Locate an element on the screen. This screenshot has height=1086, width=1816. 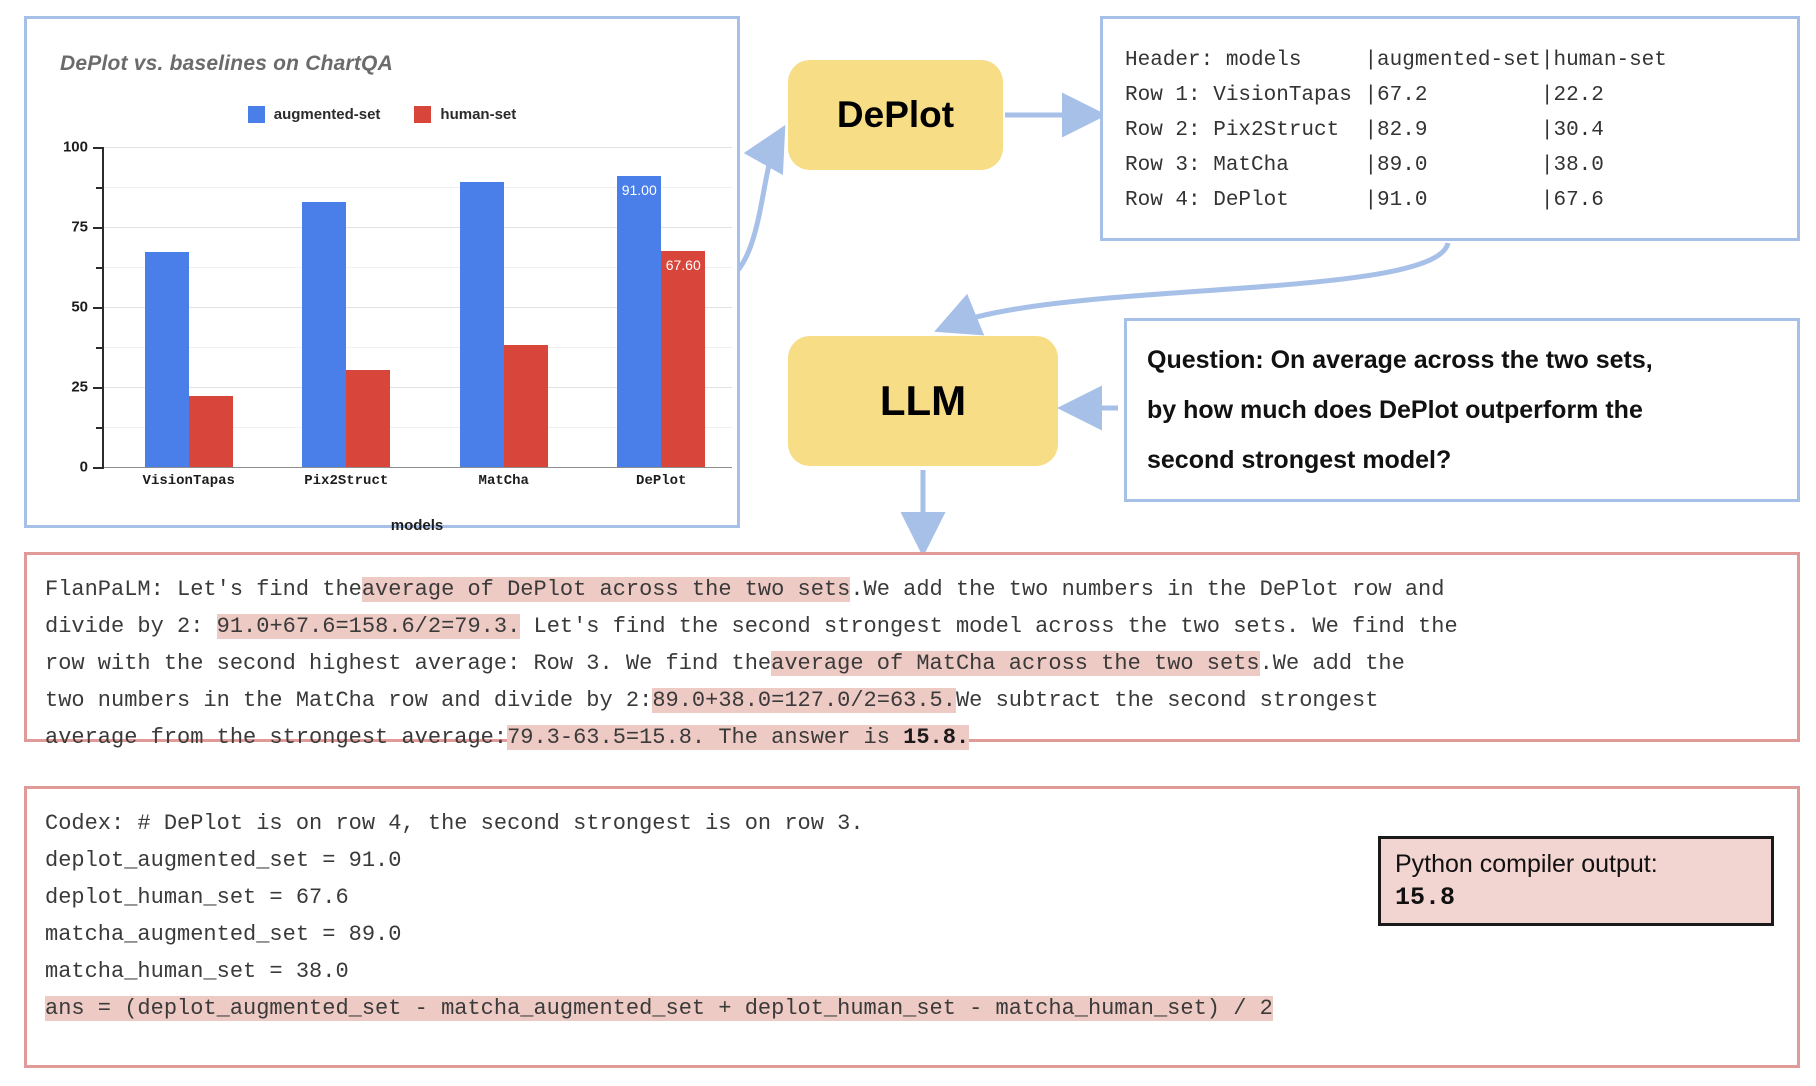
python-compiler-output-box: Python compiler output: 15.8 is located at coordinates (1576, 881).